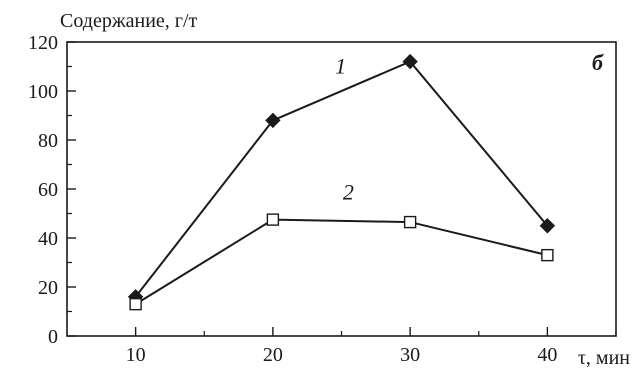 This screenshot has width=638, height=370. I want to click on panel-label: б, so click(598, 62).